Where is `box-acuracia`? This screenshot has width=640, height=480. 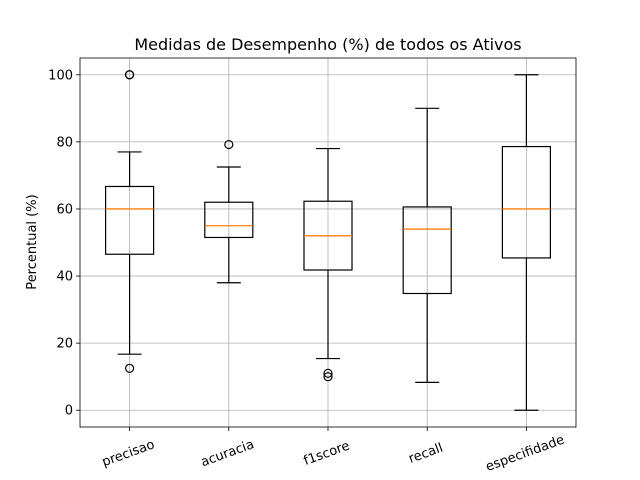
box-acuracia is located at coordinates (229, 211).